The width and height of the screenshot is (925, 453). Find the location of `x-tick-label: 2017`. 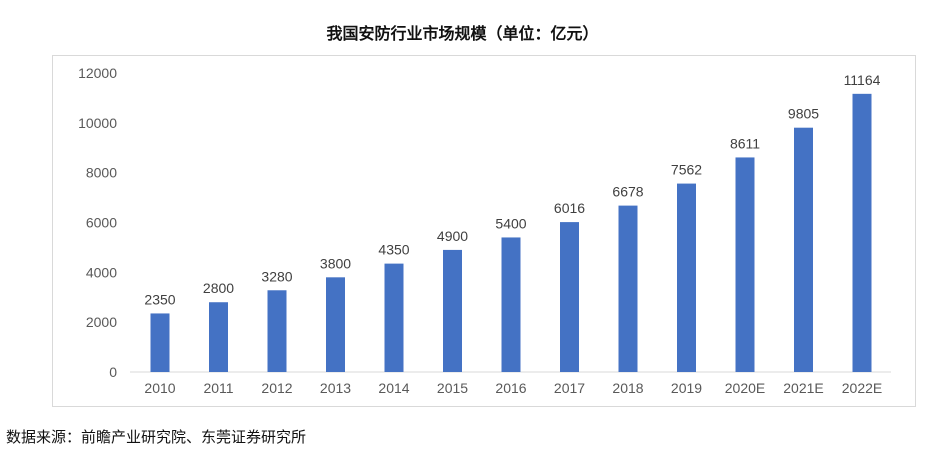

x-tick-label: 2017 is located at coordinates (569, 388).